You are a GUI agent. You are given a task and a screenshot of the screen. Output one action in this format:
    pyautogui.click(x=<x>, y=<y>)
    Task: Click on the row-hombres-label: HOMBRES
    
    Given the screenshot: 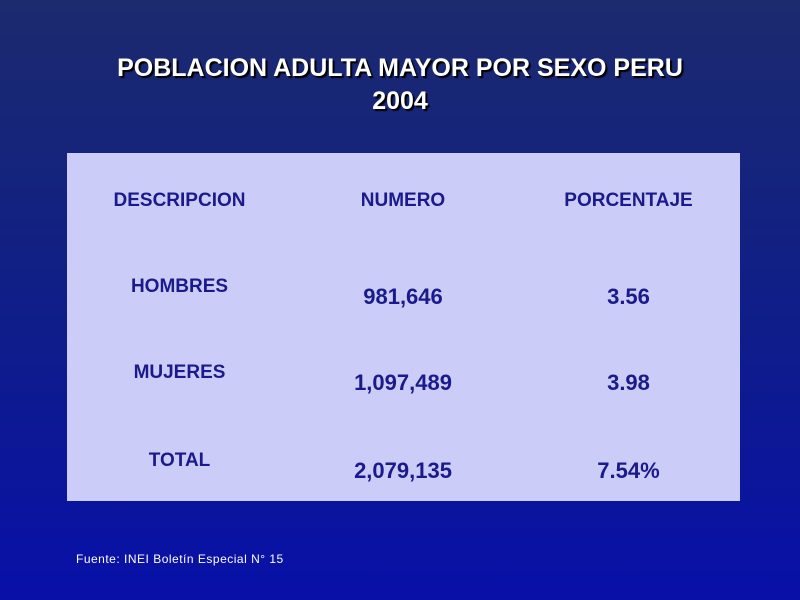 What is the action you would take?
    pyautogui.click(x=179, y=286)
    